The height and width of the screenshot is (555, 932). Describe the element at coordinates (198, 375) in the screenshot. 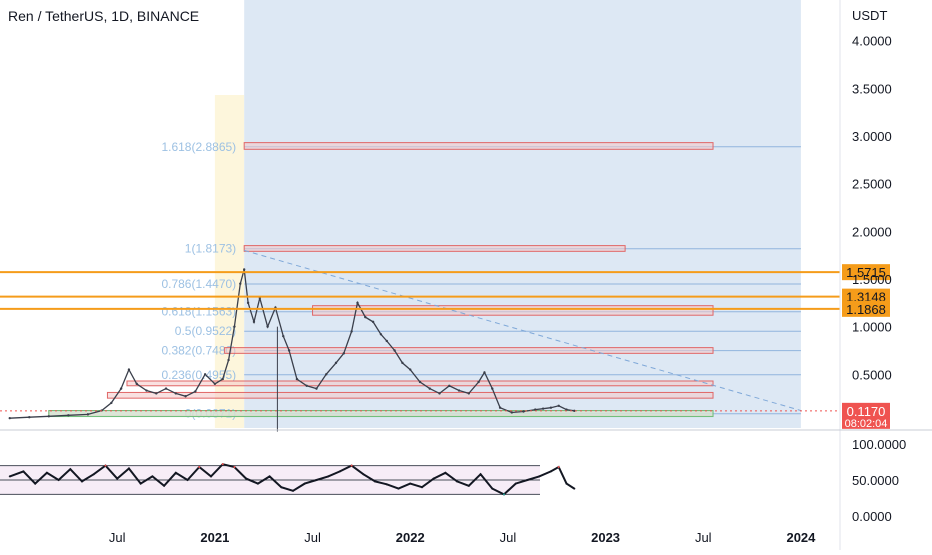

I see `fib-label: 0.236(0.4955)` at that location.